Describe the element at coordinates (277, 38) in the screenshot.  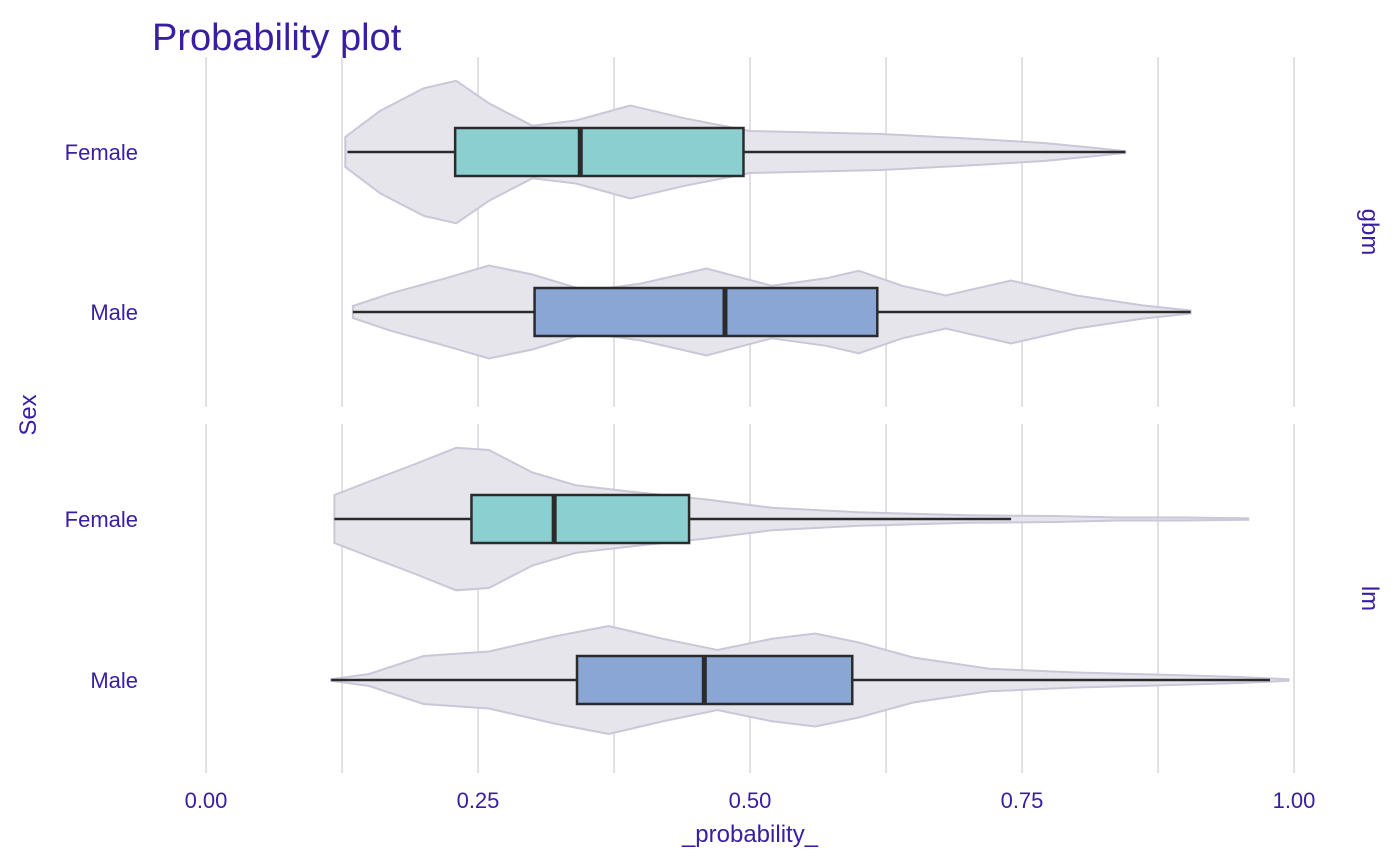
I see `chart-title: Probability plot` at that location.